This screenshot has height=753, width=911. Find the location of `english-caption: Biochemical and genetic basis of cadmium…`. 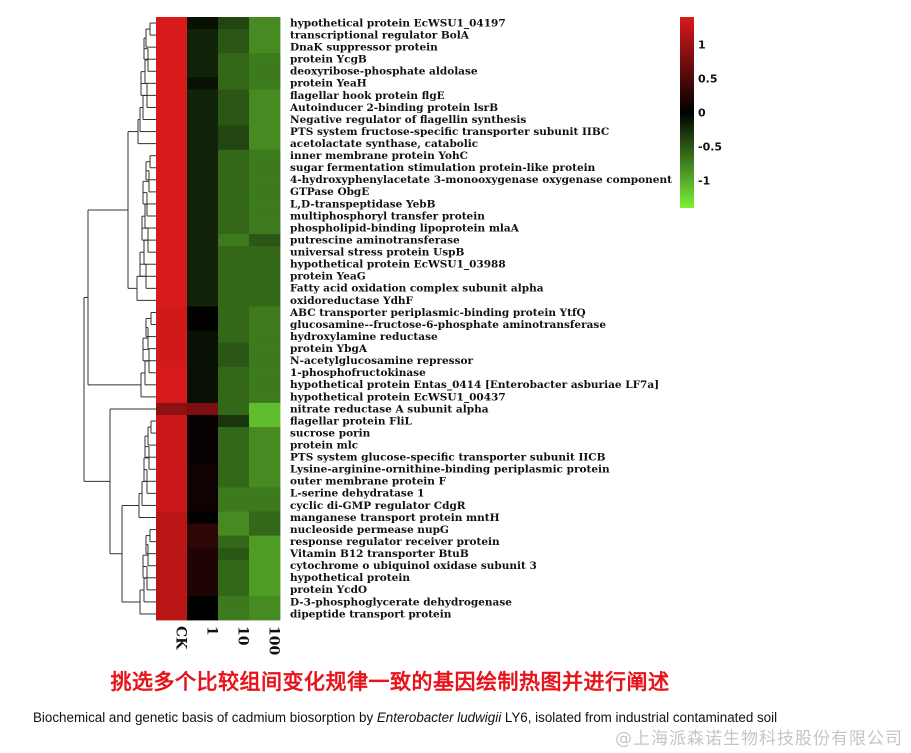

english-caption: Biochemical and genetic basis of cadmium… is located at coordinates (405, 717).